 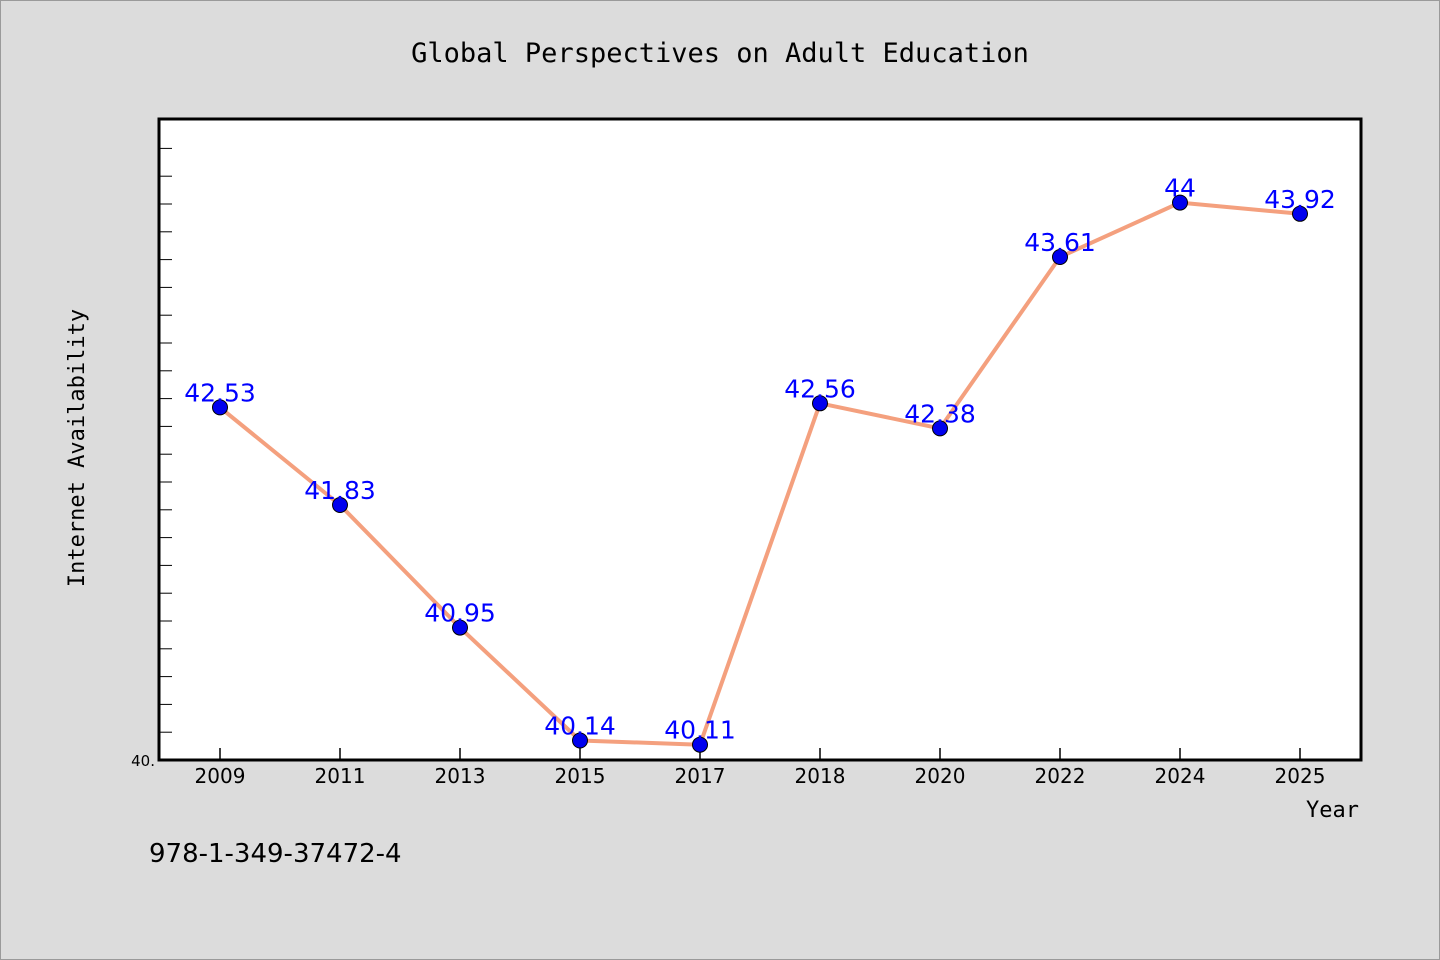 What do you see at coordinates (580, 726) in the screenshot?
I see `data-label: 40.14` at bounding box center [580, 726].